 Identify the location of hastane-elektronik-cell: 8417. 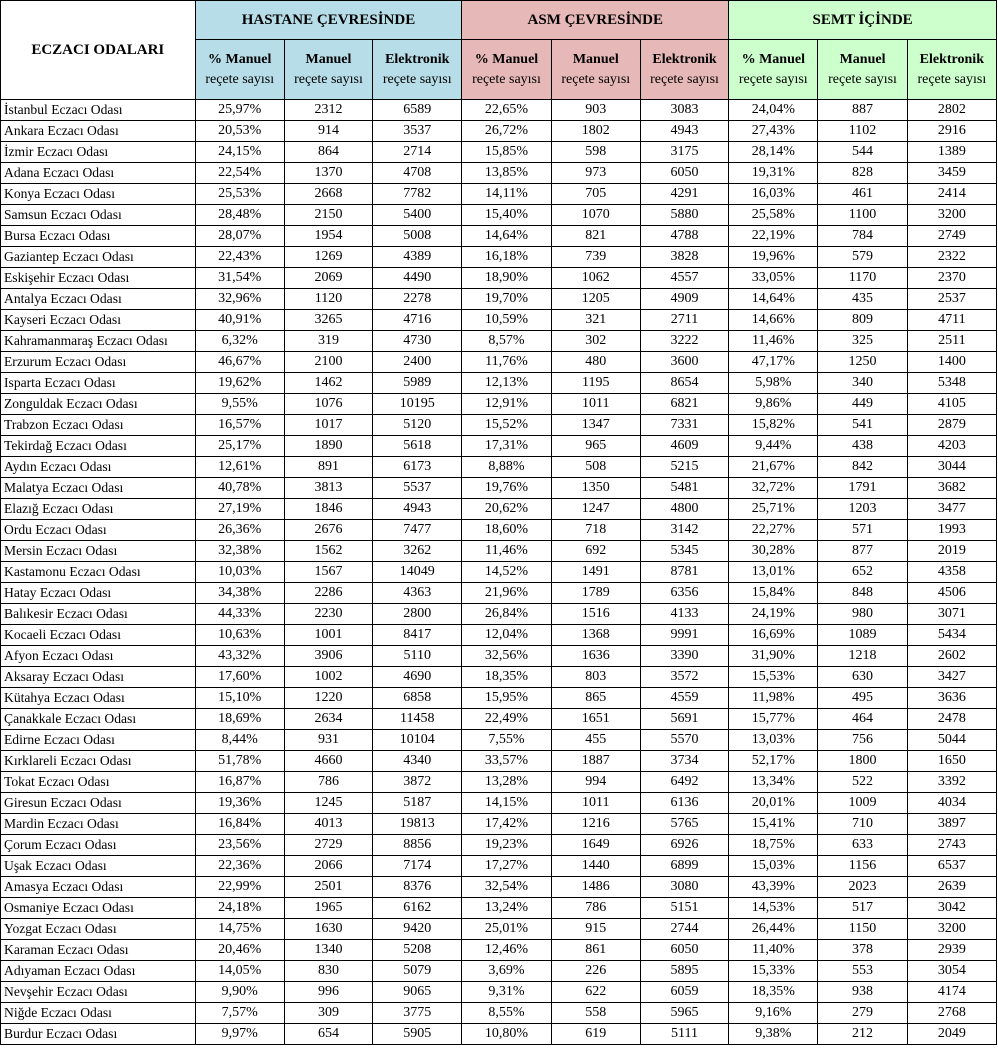
(417, 635).